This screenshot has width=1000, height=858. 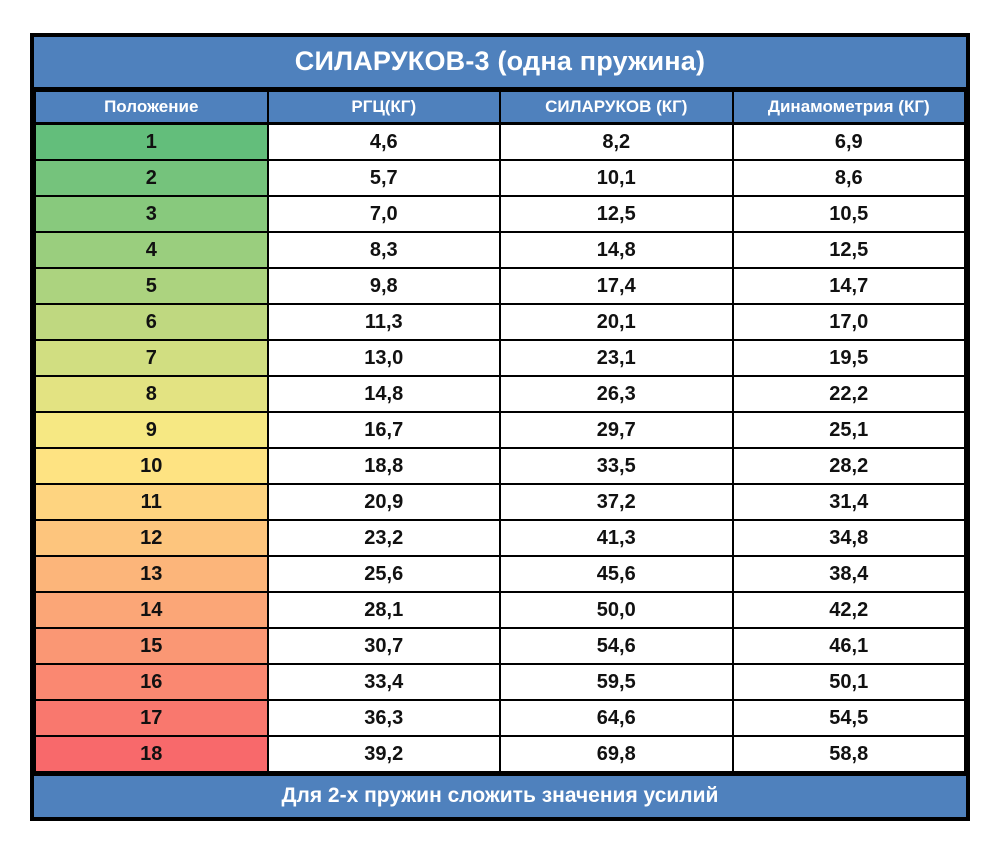 What do you see at coordinates (616, 178) in the screenshot?
I see `cell-silarukov: 10,1` at bounding box center [616, 178].